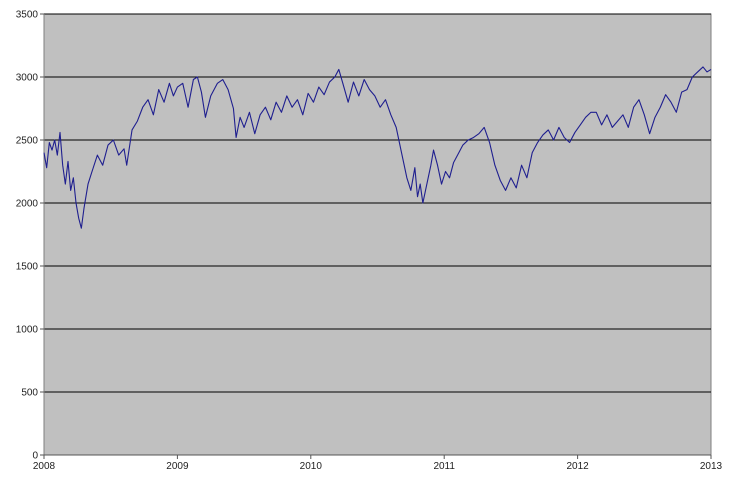  What do you see at coordinates (177, 466) in the screenshot?
I see `x-tick-label: 2009` at bounding box center [177, 466].